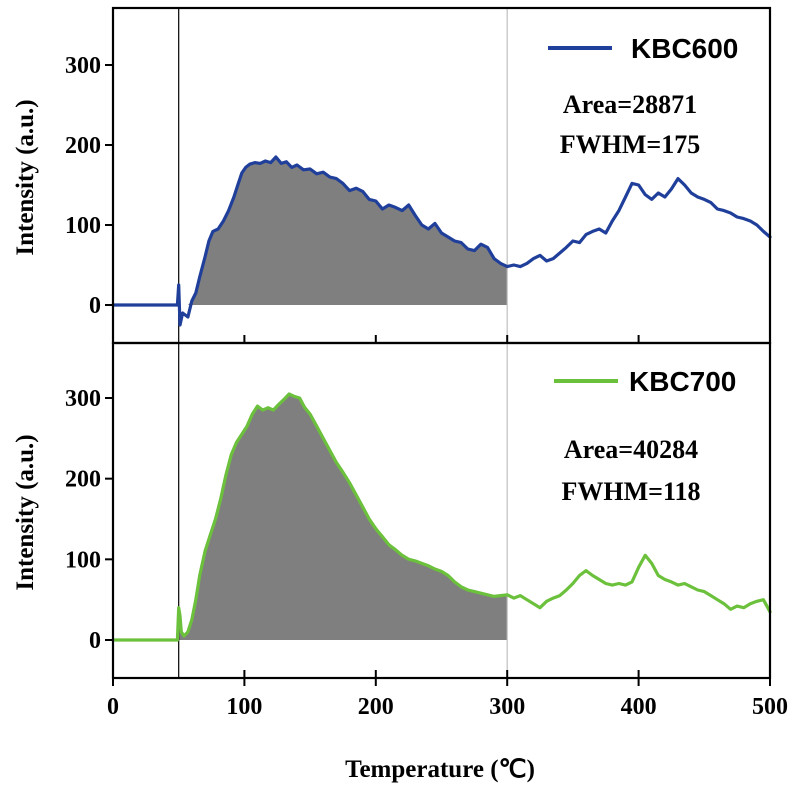 The width and height of the screenshot is (800, 788). I want to click on shaded-area-kbc700, so click(343, 517).